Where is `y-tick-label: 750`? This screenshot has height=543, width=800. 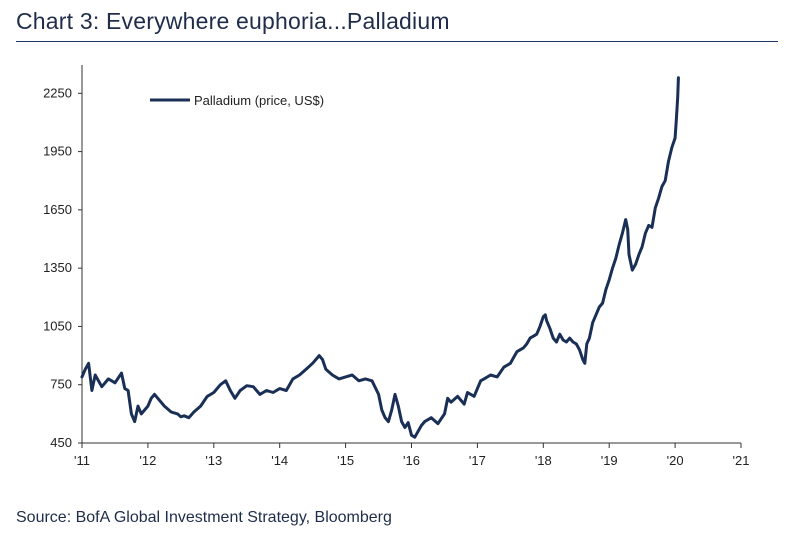 y-tick-label: 750 is located at coordinates (61, 384).